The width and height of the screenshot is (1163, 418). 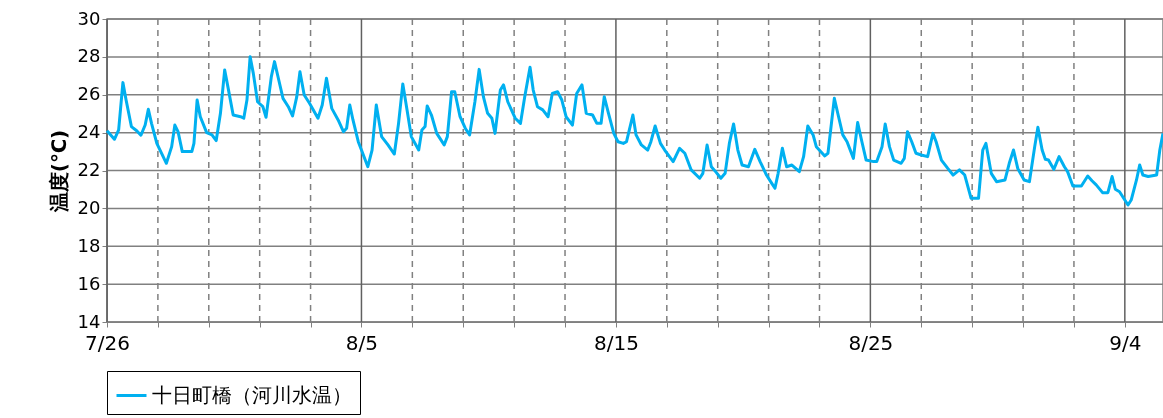 What do you see at coordinates (89, 56) in the screenshot?
I see `y-tick-label: 28` at bounding box center [89, 56].